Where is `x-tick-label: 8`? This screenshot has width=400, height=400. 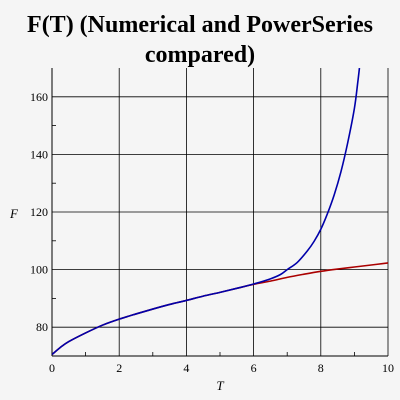
x-tick-label: 8 is located at coordinates (321, 368).